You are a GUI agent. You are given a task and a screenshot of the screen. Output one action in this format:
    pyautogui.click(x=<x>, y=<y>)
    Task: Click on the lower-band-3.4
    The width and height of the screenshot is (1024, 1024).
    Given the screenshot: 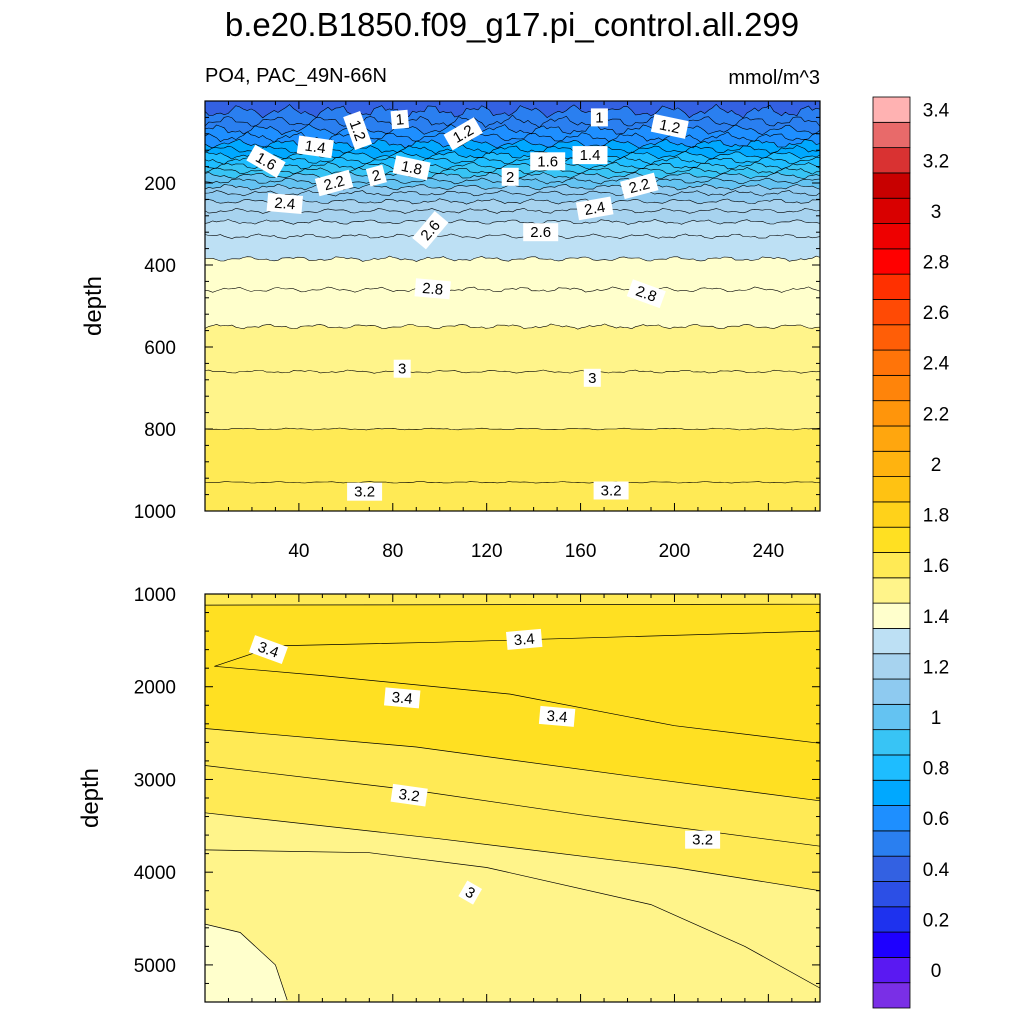 What is the action you would take?
    pyautogui.click(x=517, y=687)
    